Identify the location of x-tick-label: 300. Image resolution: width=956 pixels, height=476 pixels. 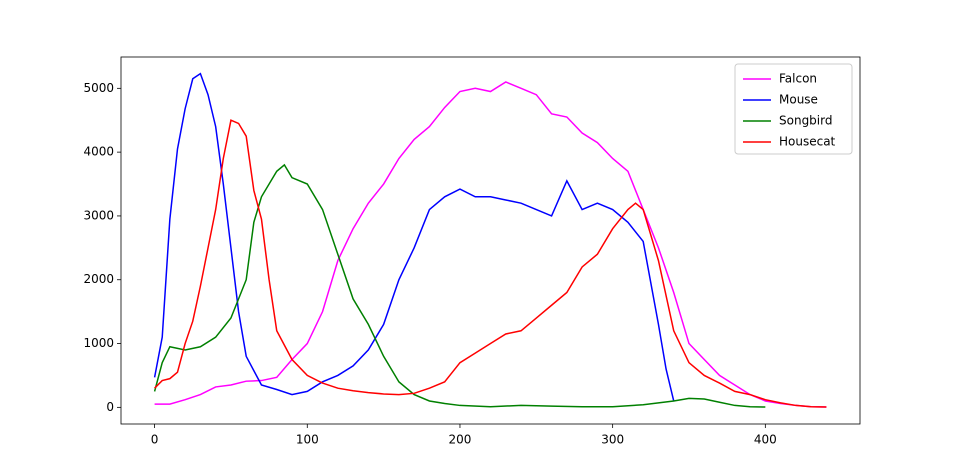
(612, 440).